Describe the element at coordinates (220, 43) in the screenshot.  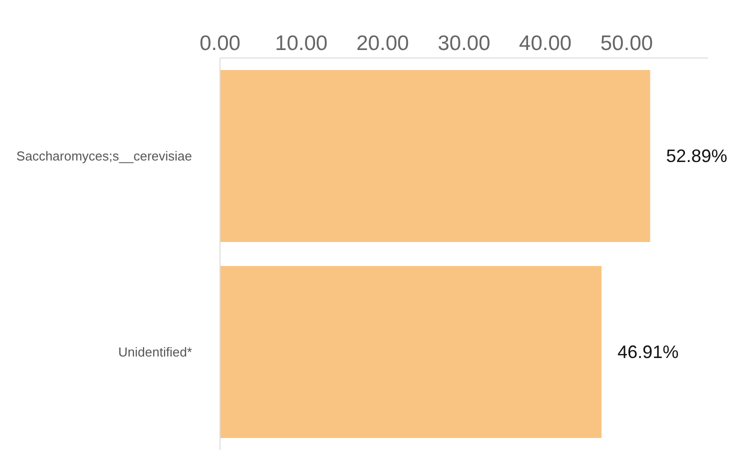
I see `x-tick-label: 0.00` at that location.